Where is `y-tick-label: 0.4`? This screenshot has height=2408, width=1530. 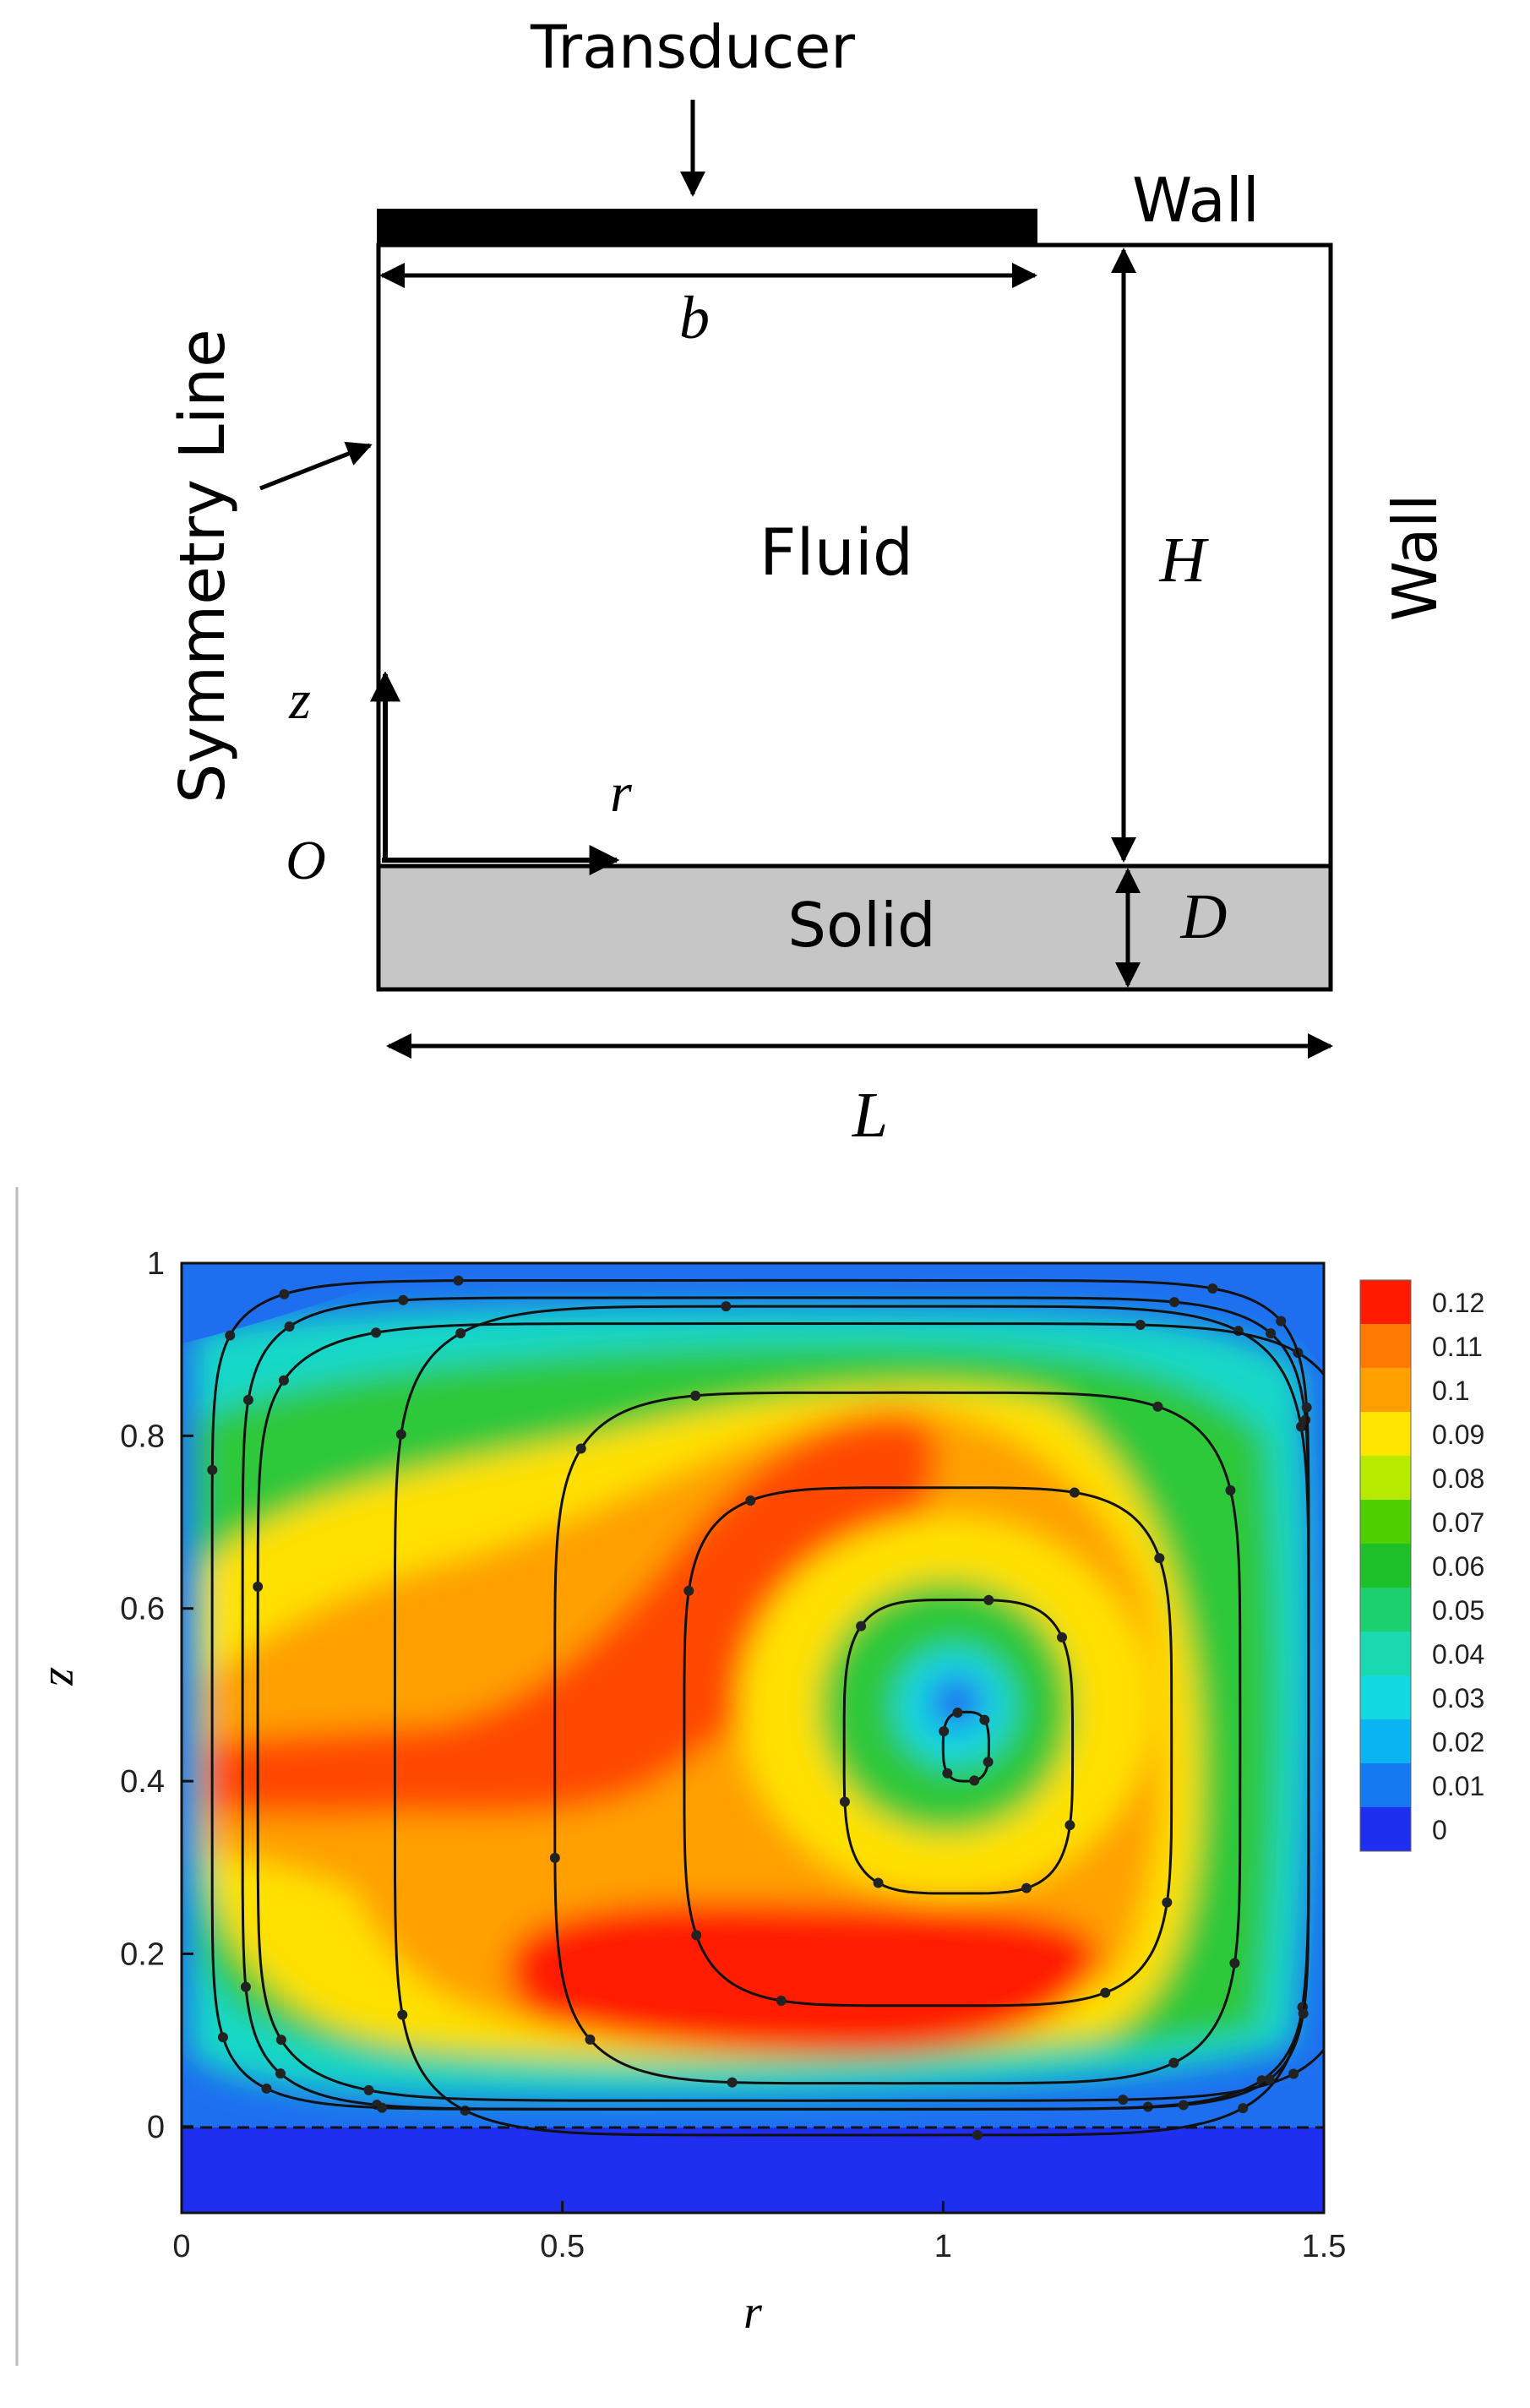 y-tick-label: 0.4 is located at coordinates (142, 1782).